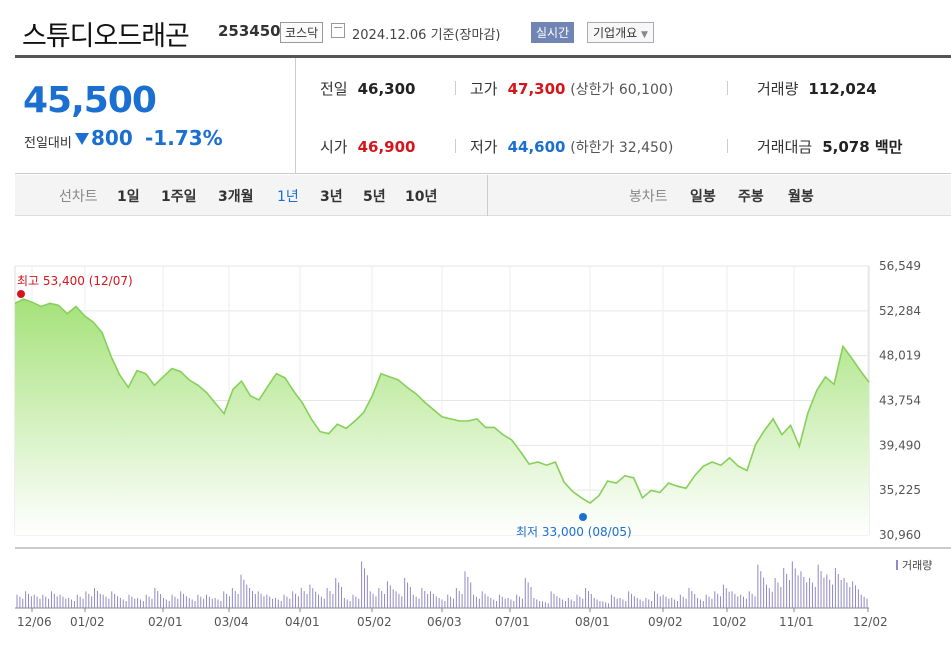 The height and width of the screenshot is (649, 951). I want to click on volume-legend: 거래량, so click(917, 565).